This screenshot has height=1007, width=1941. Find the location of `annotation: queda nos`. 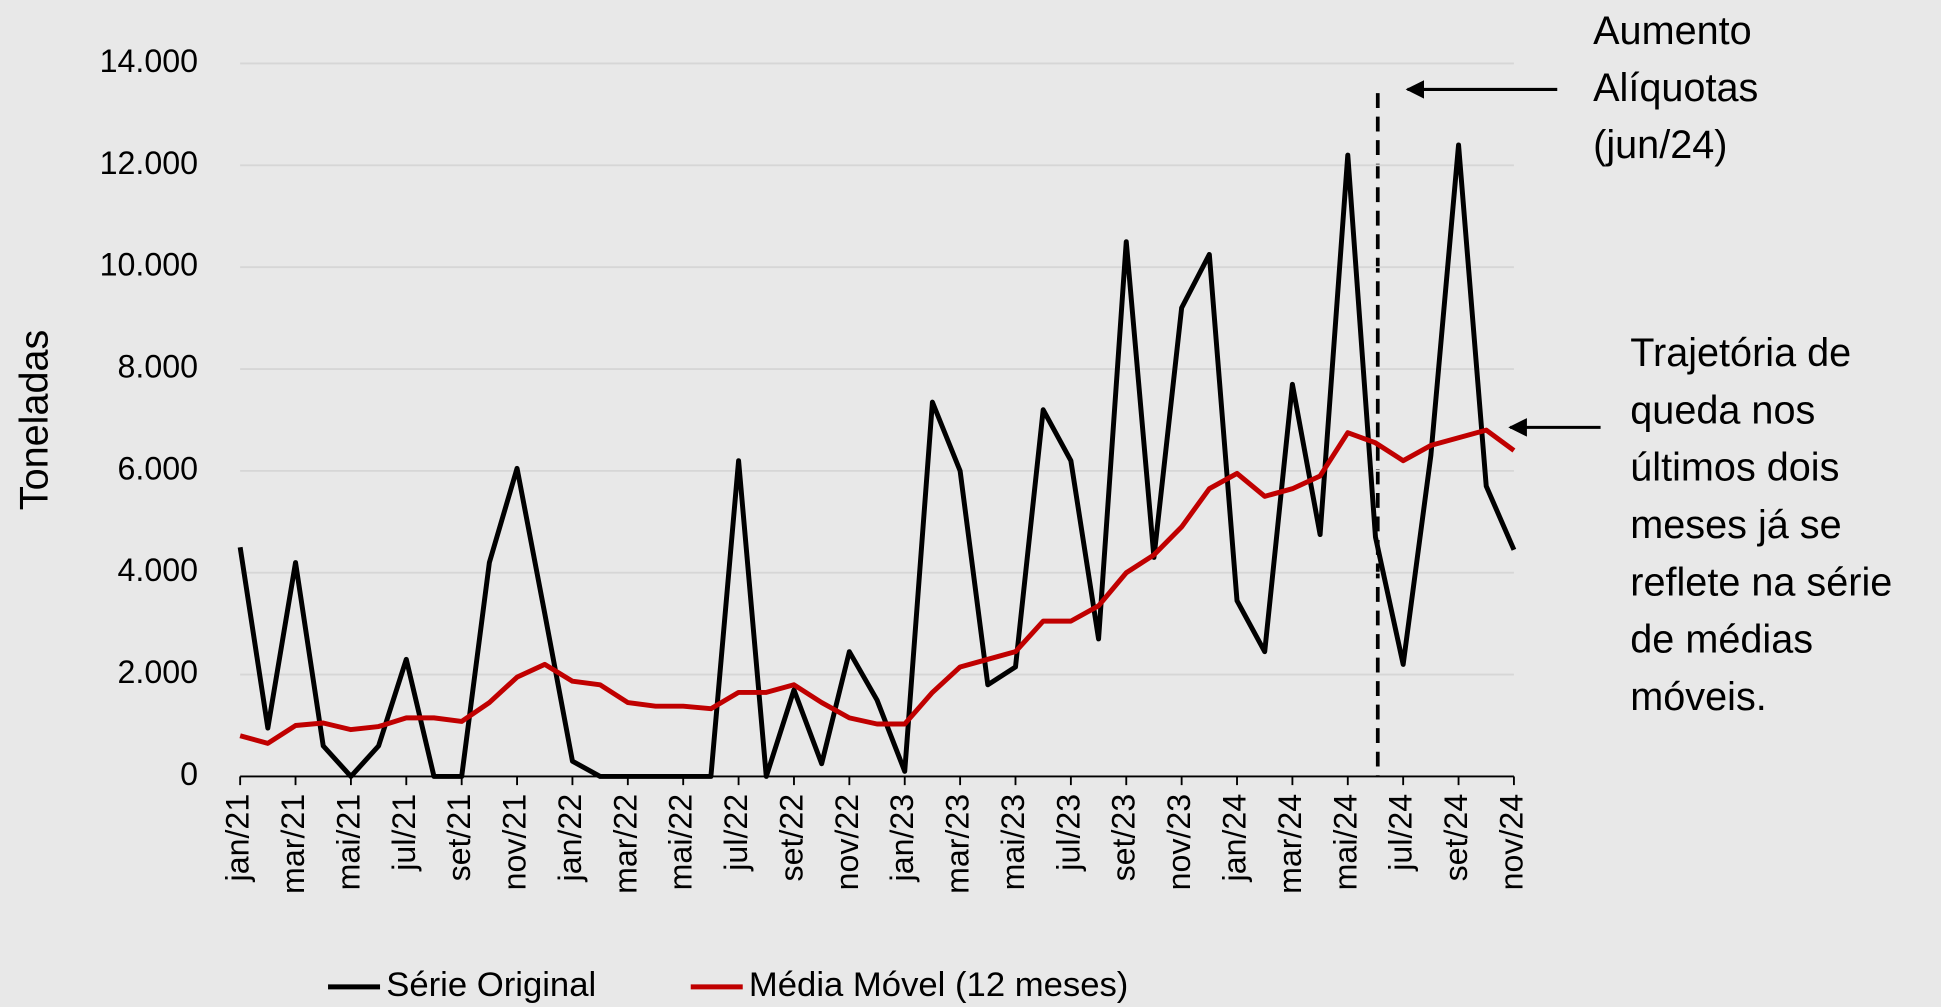

annotation: queda nos is located at coordinates (1722, 410).